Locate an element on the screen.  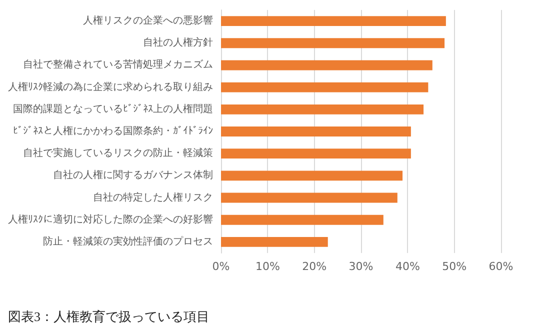
y-tick-label: 人権リスクの企業への悪影響 is located at coordinates (148, 20).